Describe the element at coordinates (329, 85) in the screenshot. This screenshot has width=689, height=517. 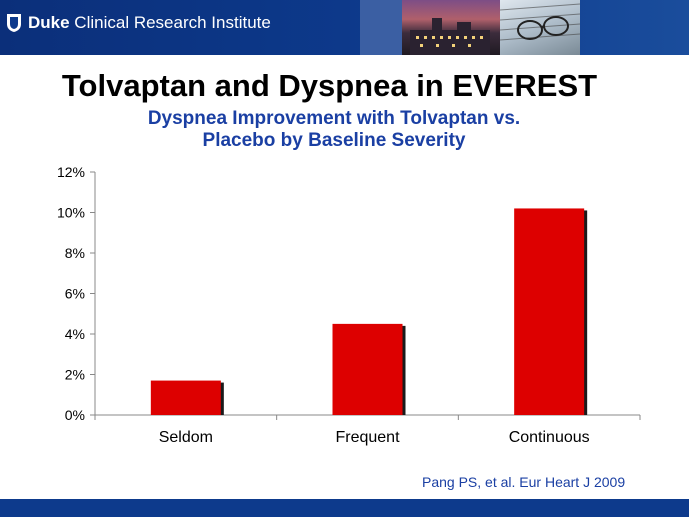
I see `slide-title: Tolvaptan and Dyspnea in EVEREST` at that location.